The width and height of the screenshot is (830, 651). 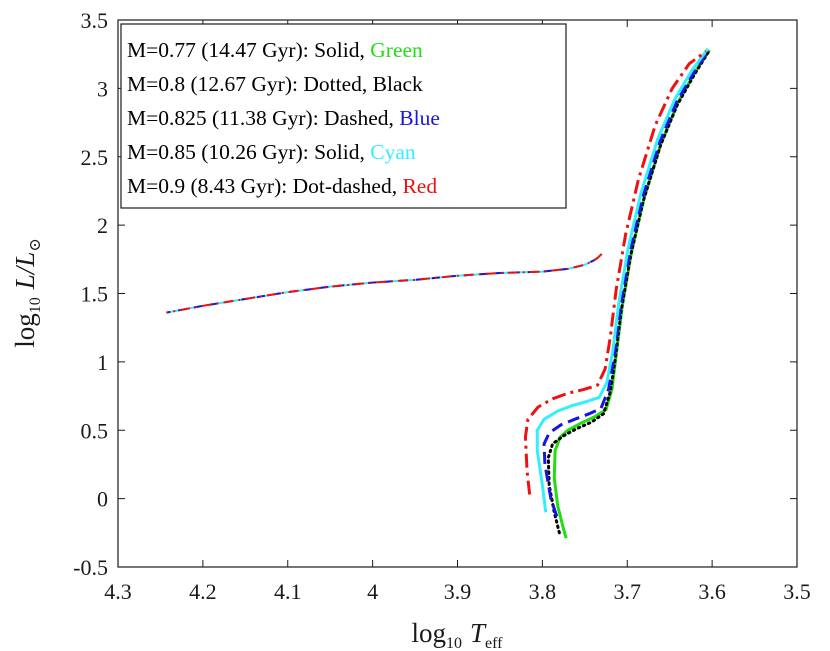 What do you see at coordinates (712, 591) in the screenshot?
I see `x-tick-label: 3.6` at bounding box center [712, 591].